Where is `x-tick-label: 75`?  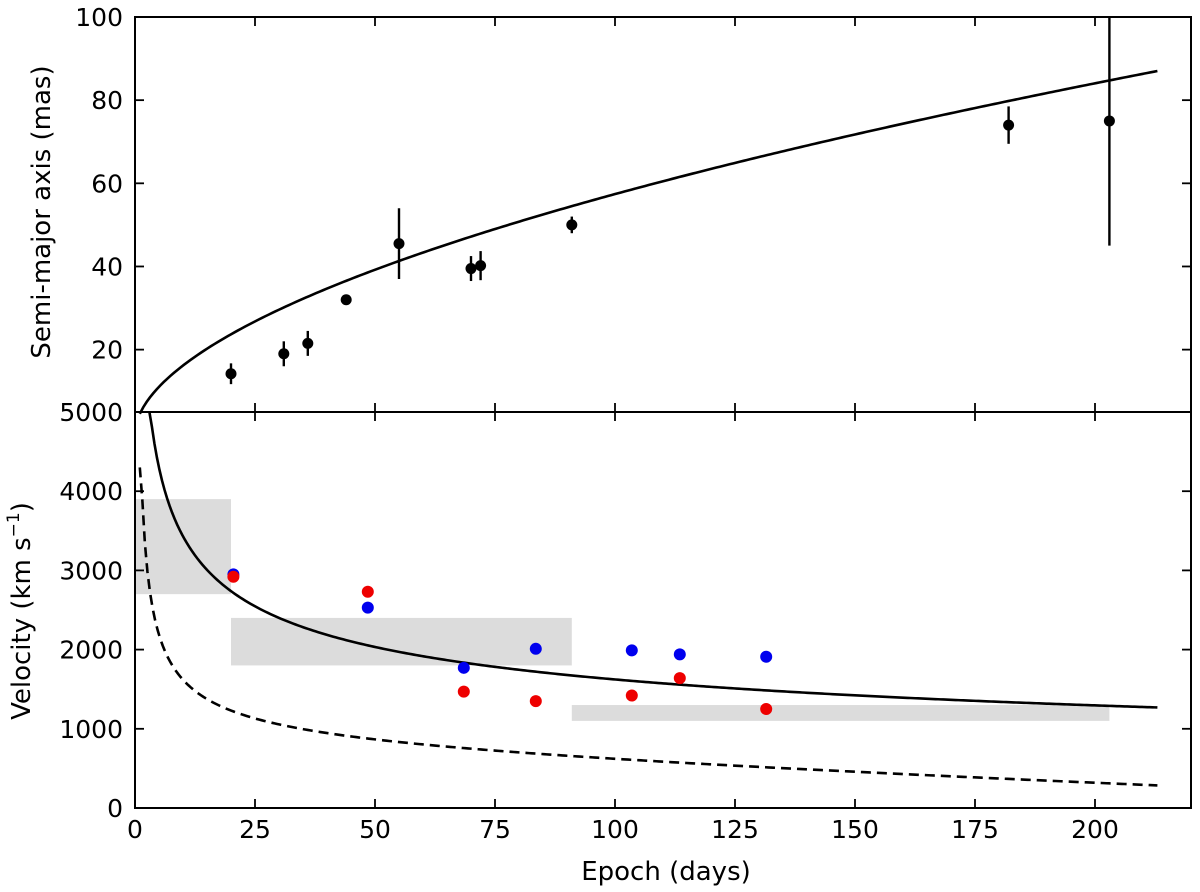
x-tick-label: 75 is located at coordinates (495, 829).